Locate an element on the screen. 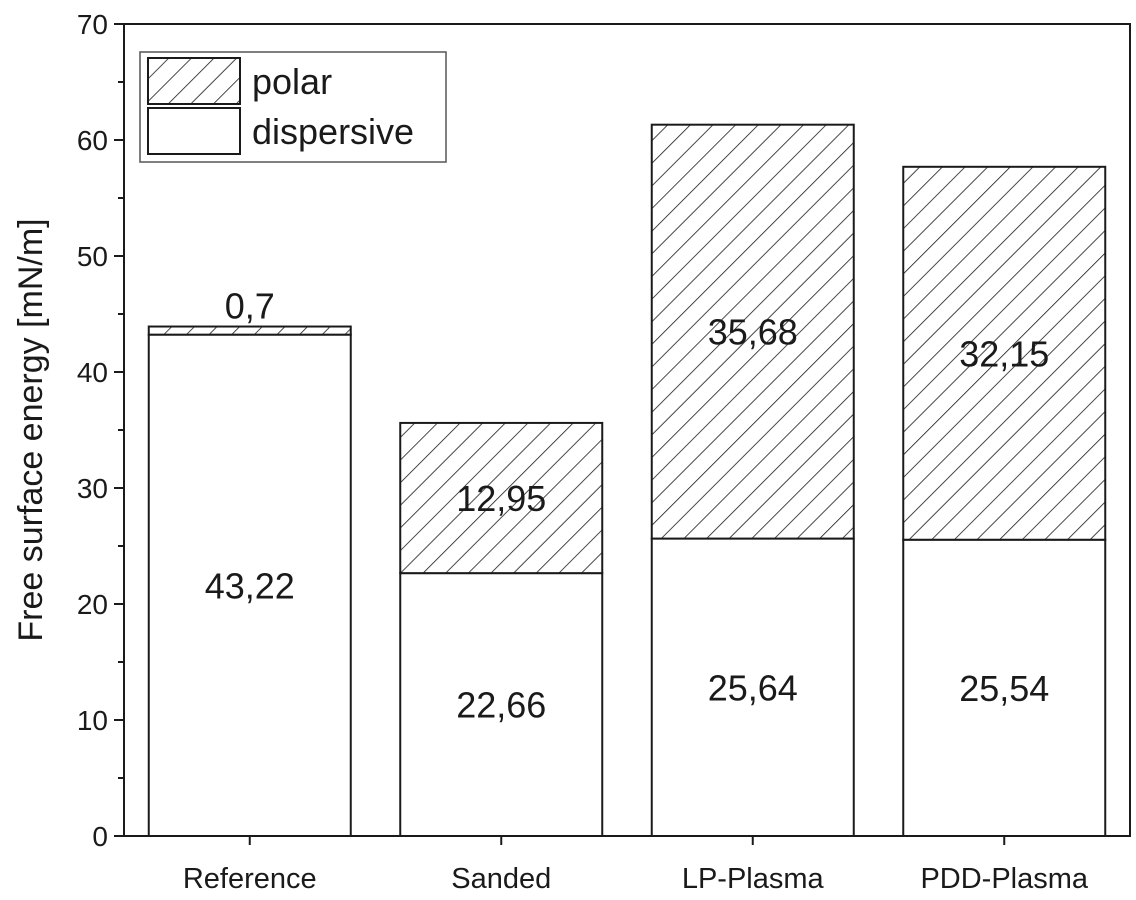  bar-dispersive-sanded is located at coordinates (501, 704).